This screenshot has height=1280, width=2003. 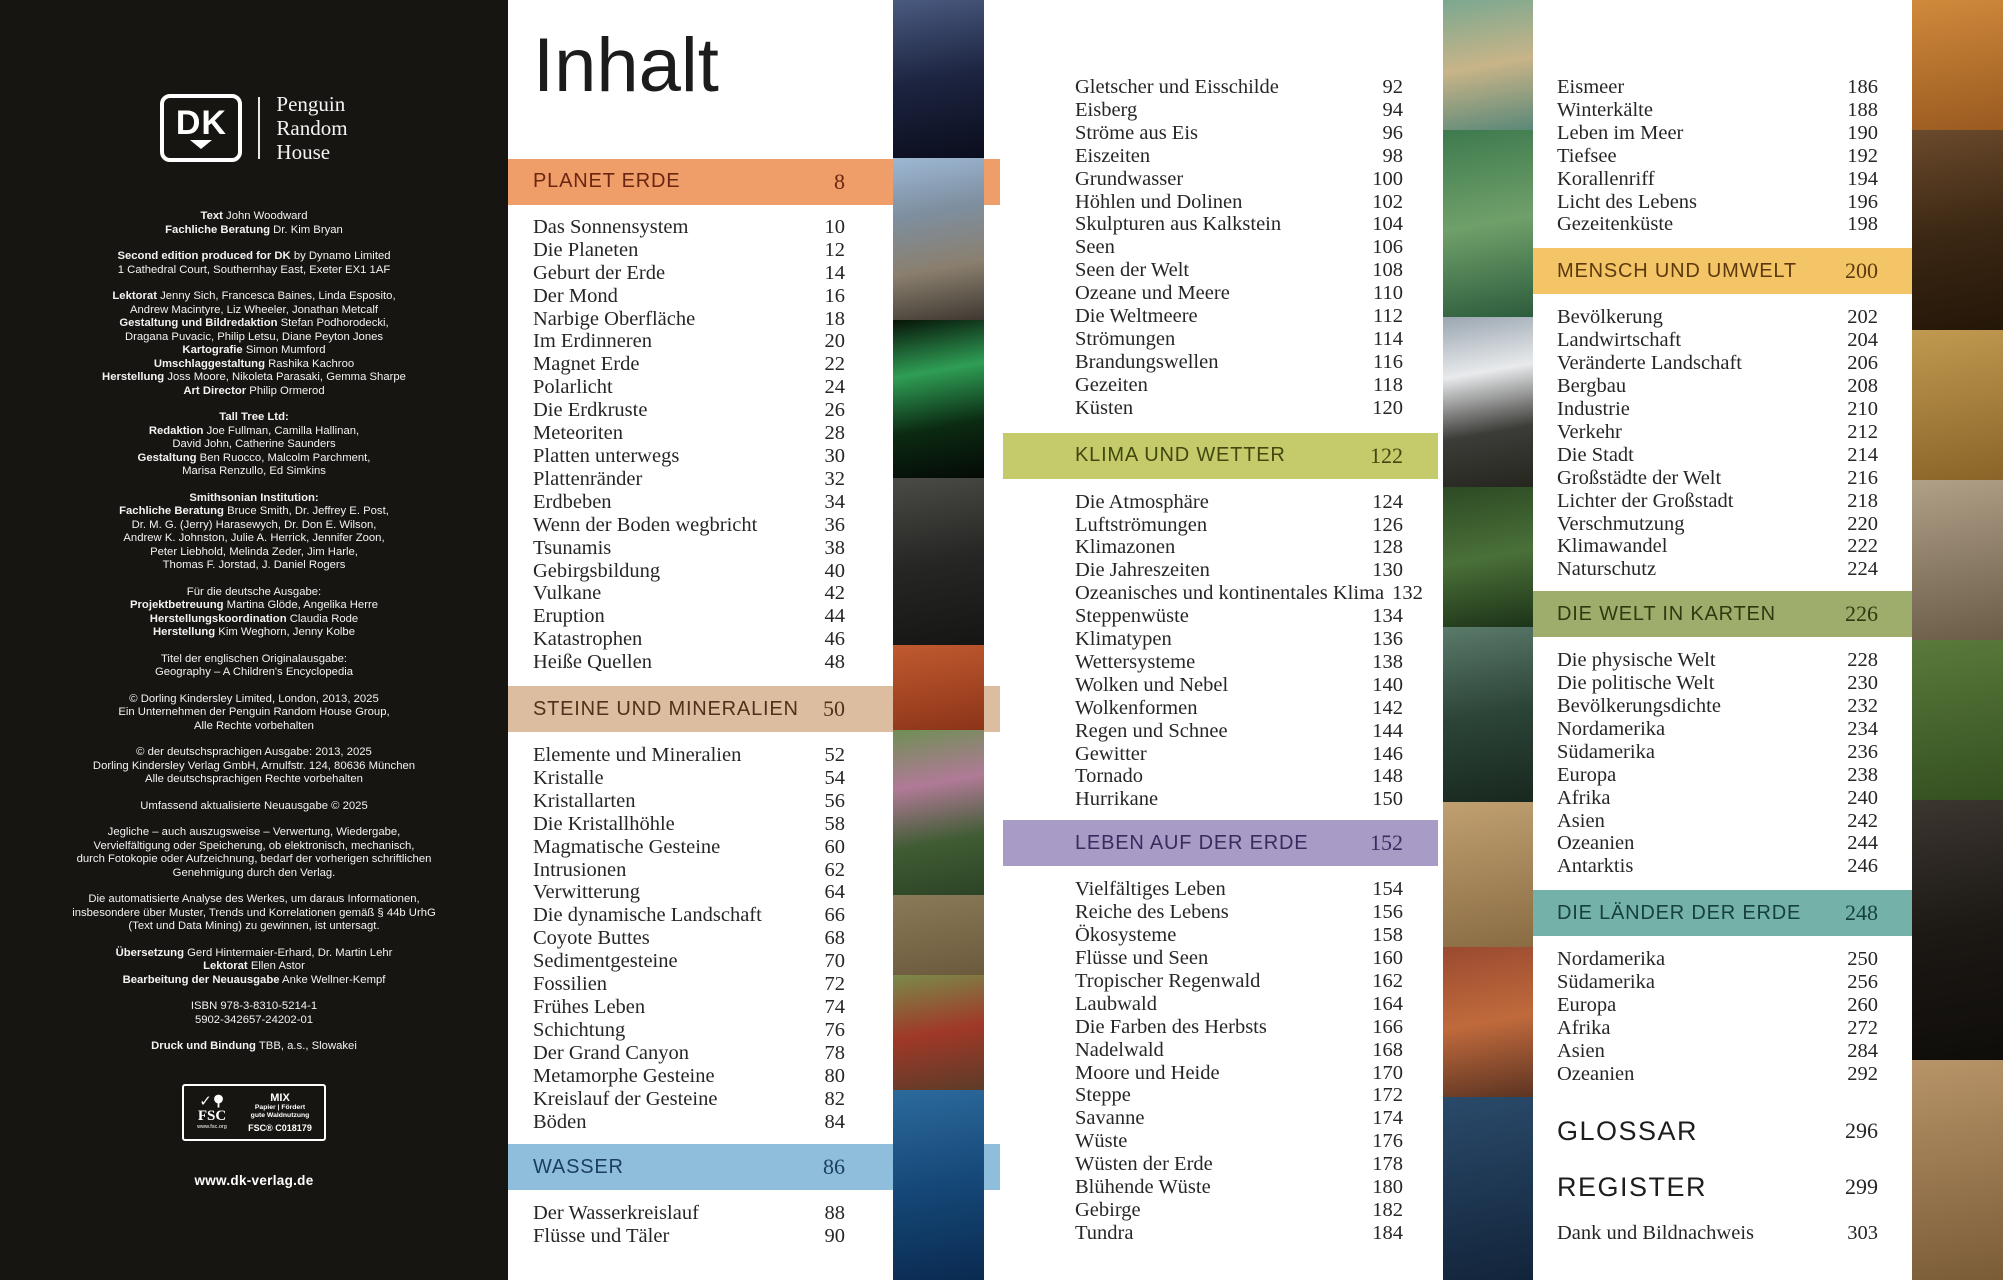 What do you see at coordinates (1717, 821) in the screenshot?
I see `toc-entry-row: Asien 242` at bounding box center [1717, 821].